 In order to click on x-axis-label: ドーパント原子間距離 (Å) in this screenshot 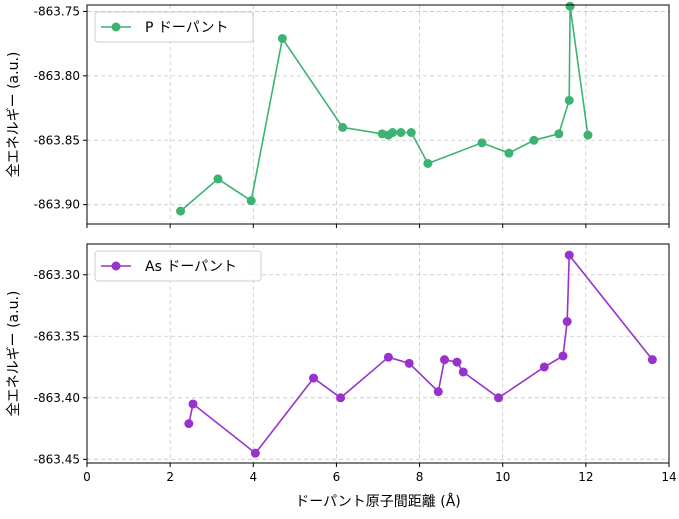, I will do `click(378, 501)`.